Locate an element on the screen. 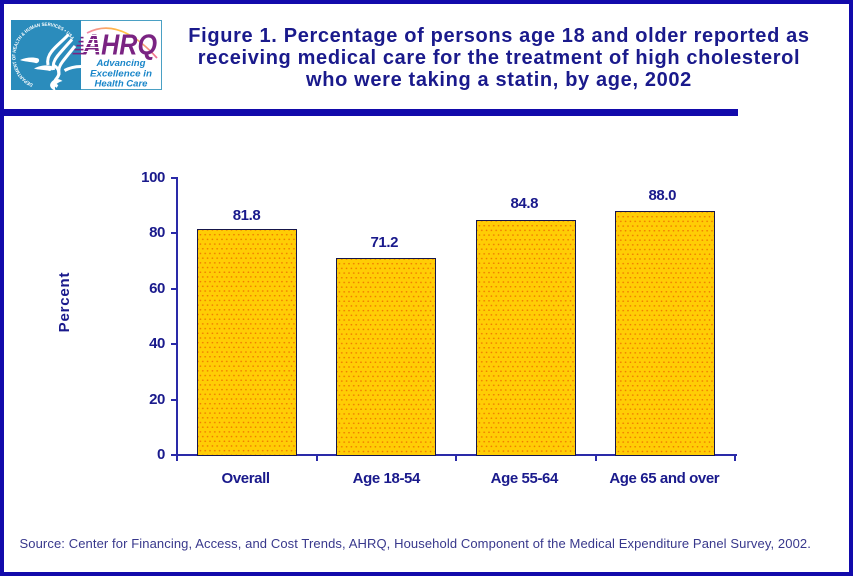  svg-text: Advancing is located at coordinates (120, 63).